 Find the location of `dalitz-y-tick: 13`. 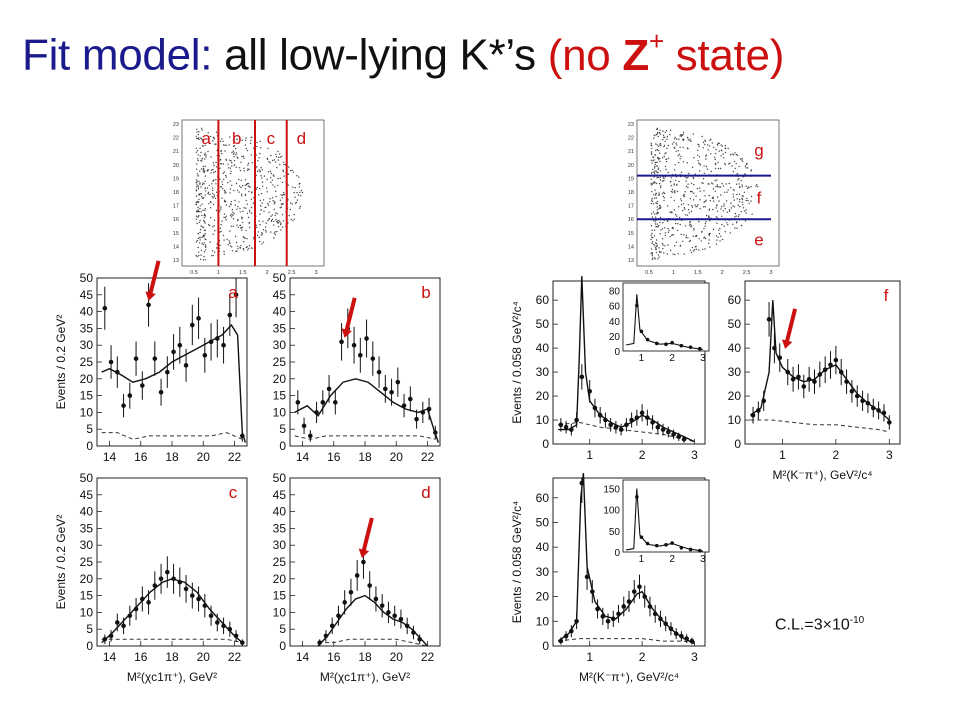

dalitz-y-tick: 13 is located at coordinates (631, 261).